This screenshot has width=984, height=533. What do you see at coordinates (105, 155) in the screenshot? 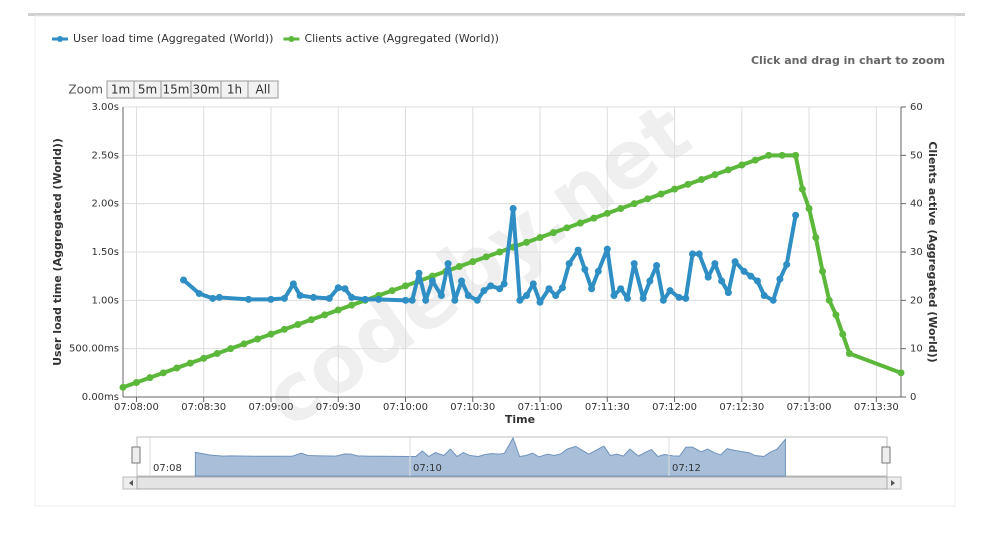
I see `y-tick-label: 2.50s` at bounding box center [105, 155].